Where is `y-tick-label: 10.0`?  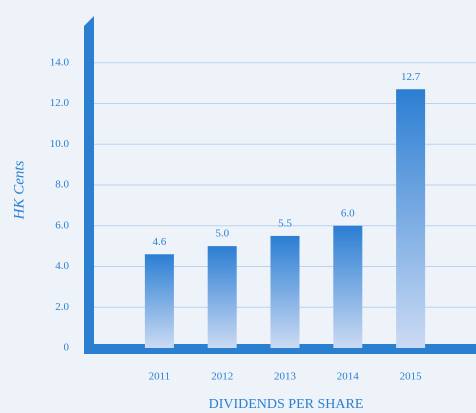 y-tick-label: 10.0 is located at coordinates (60, 144).